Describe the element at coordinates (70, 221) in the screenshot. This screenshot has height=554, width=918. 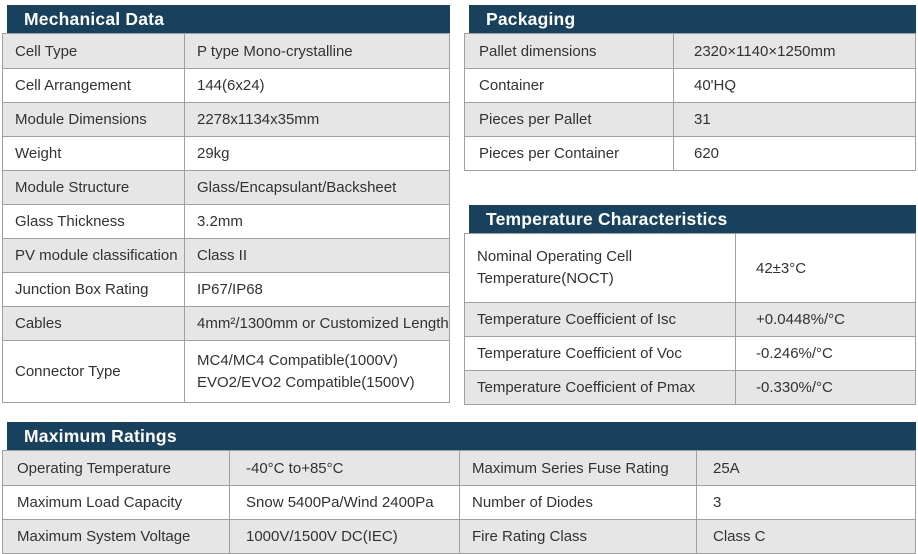
I see `row-label: Glass Thickness` at that location.